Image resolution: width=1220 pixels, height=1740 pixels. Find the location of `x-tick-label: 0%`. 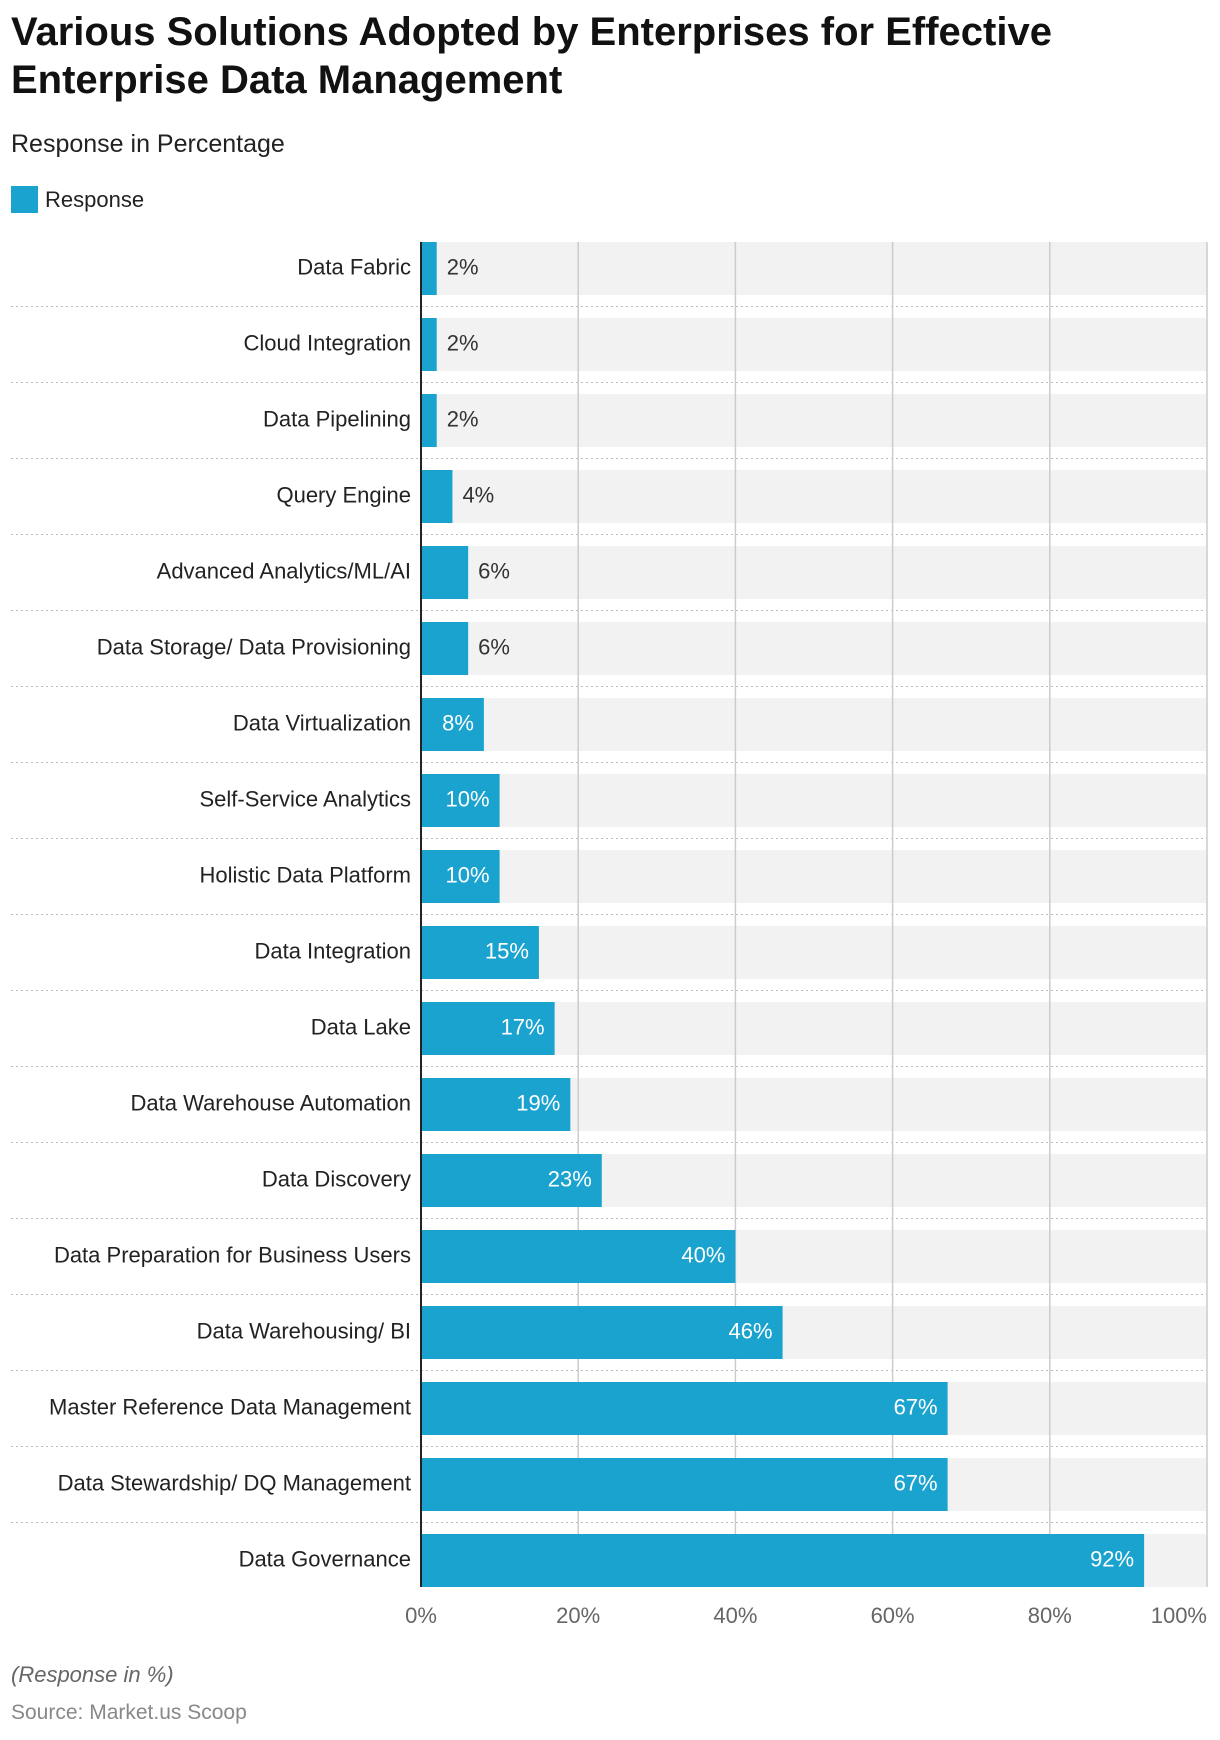

x-tick-label: 0% is located at coordinates (421, 1615).